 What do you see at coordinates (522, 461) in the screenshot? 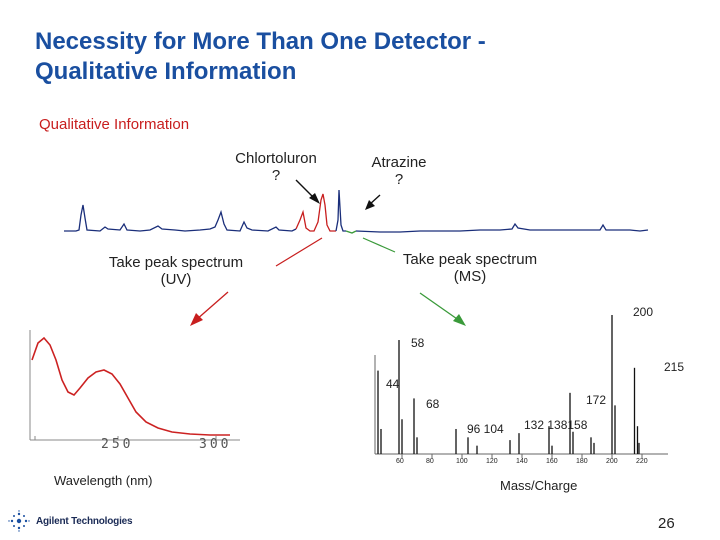
I see `ms-x-tick-label: 140` at bounding box center [522, 461].